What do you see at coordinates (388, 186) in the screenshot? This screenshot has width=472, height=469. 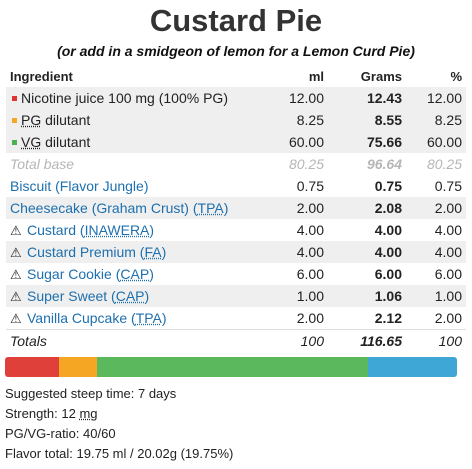 I see `grams-value: 0.75` at bounding box center [388, 186].